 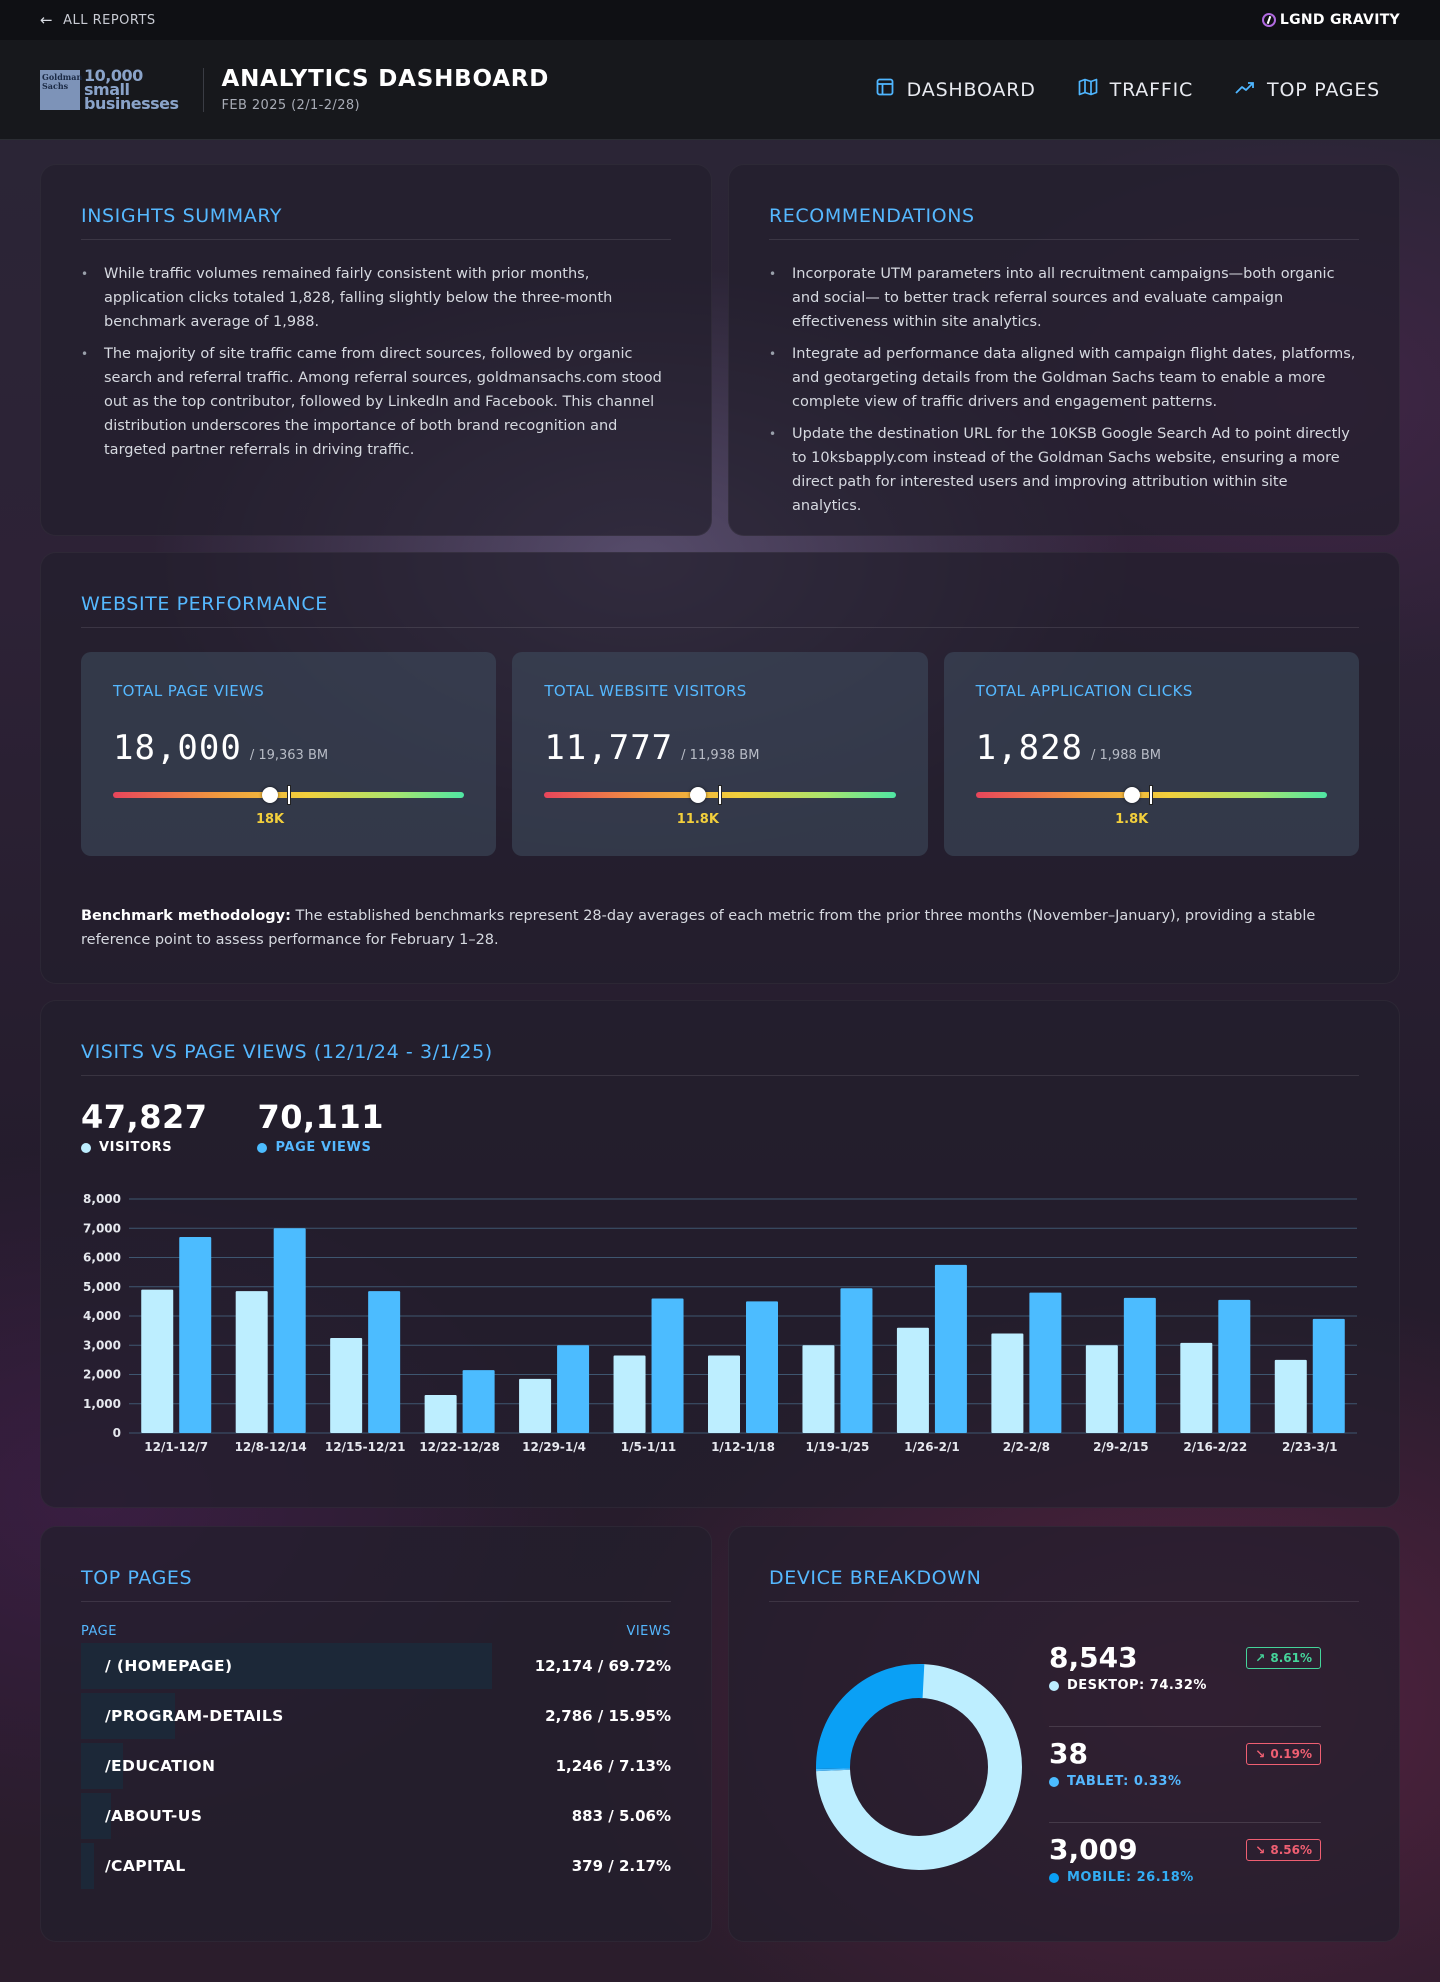 I want to click on mobile-legend-dot, so click(x=1054, y=1877).